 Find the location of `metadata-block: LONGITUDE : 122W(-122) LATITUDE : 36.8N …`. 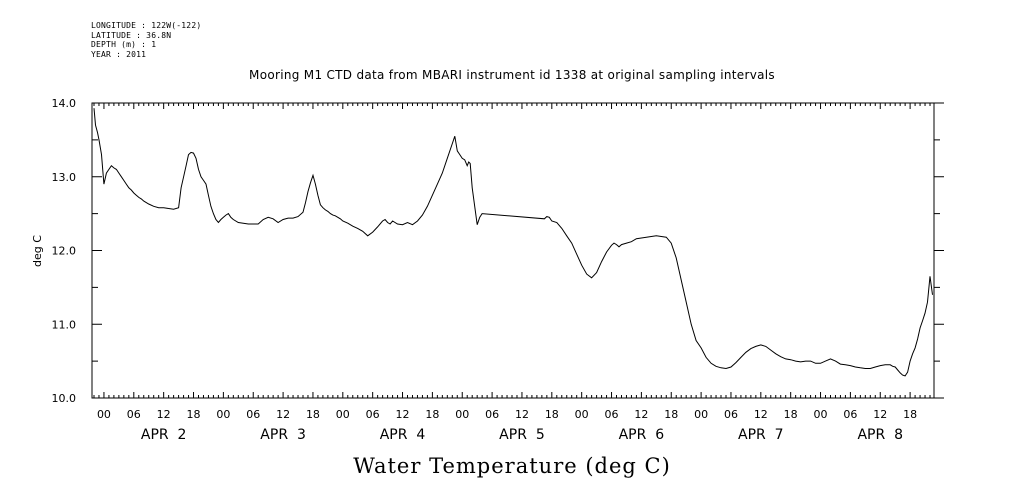

metadata-block: LONGITUDE : 122W(-122) LATITUDE : 36.8N … is located at coordinates (146, 40).